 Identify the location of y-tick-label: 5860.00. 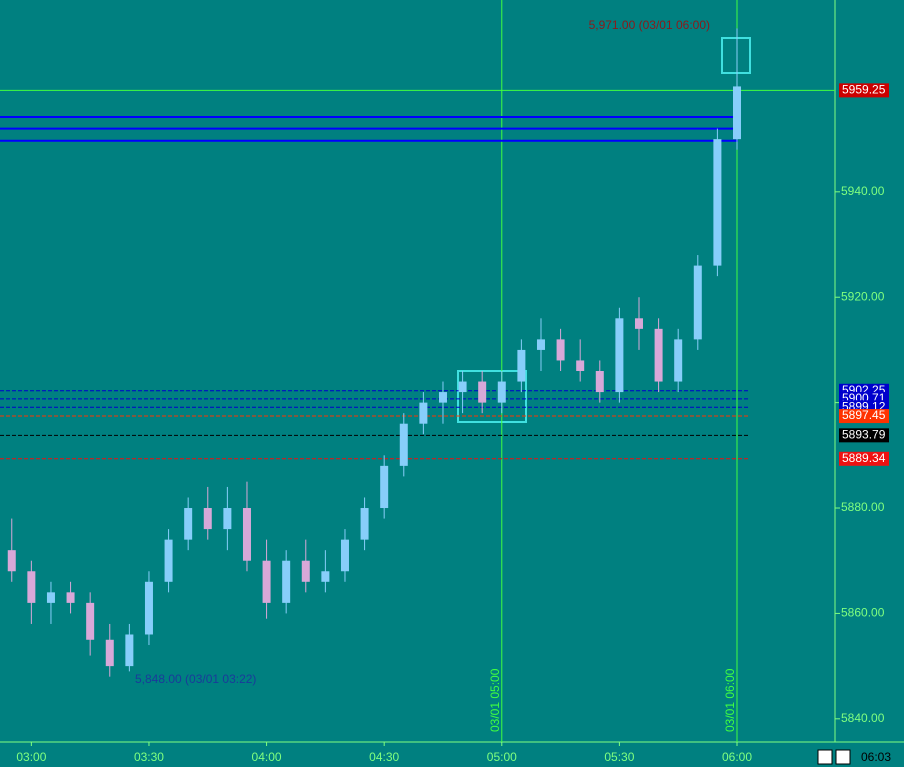
(863, 613).